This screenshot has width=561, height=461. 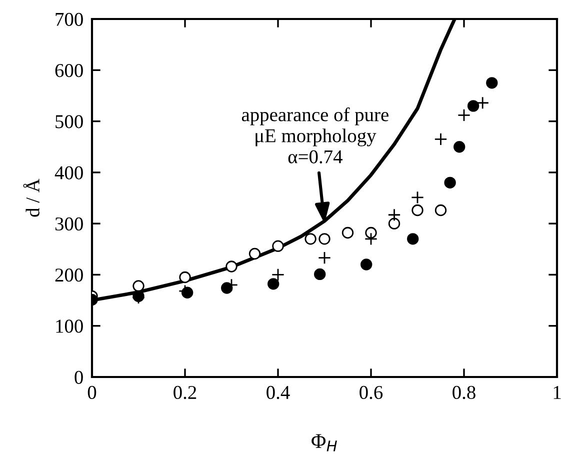 I want to click on x-tick-label: 0.2, so click(x=185, y=393).